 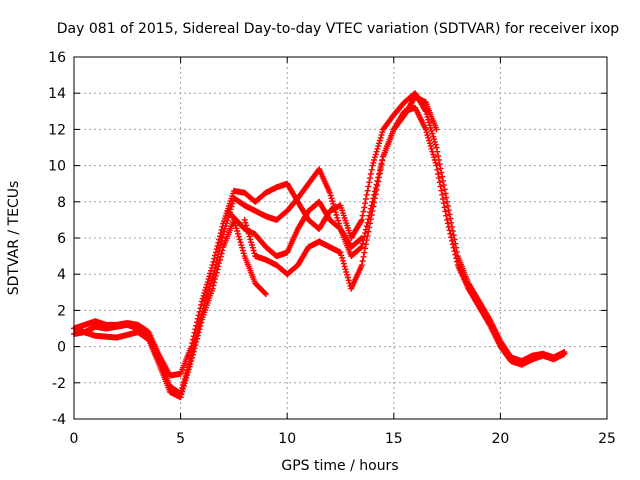 What do you see at coordinates (61, 348) in the screenshot?
I see `y-tick-label: 0` at bounding box center [61, 348].